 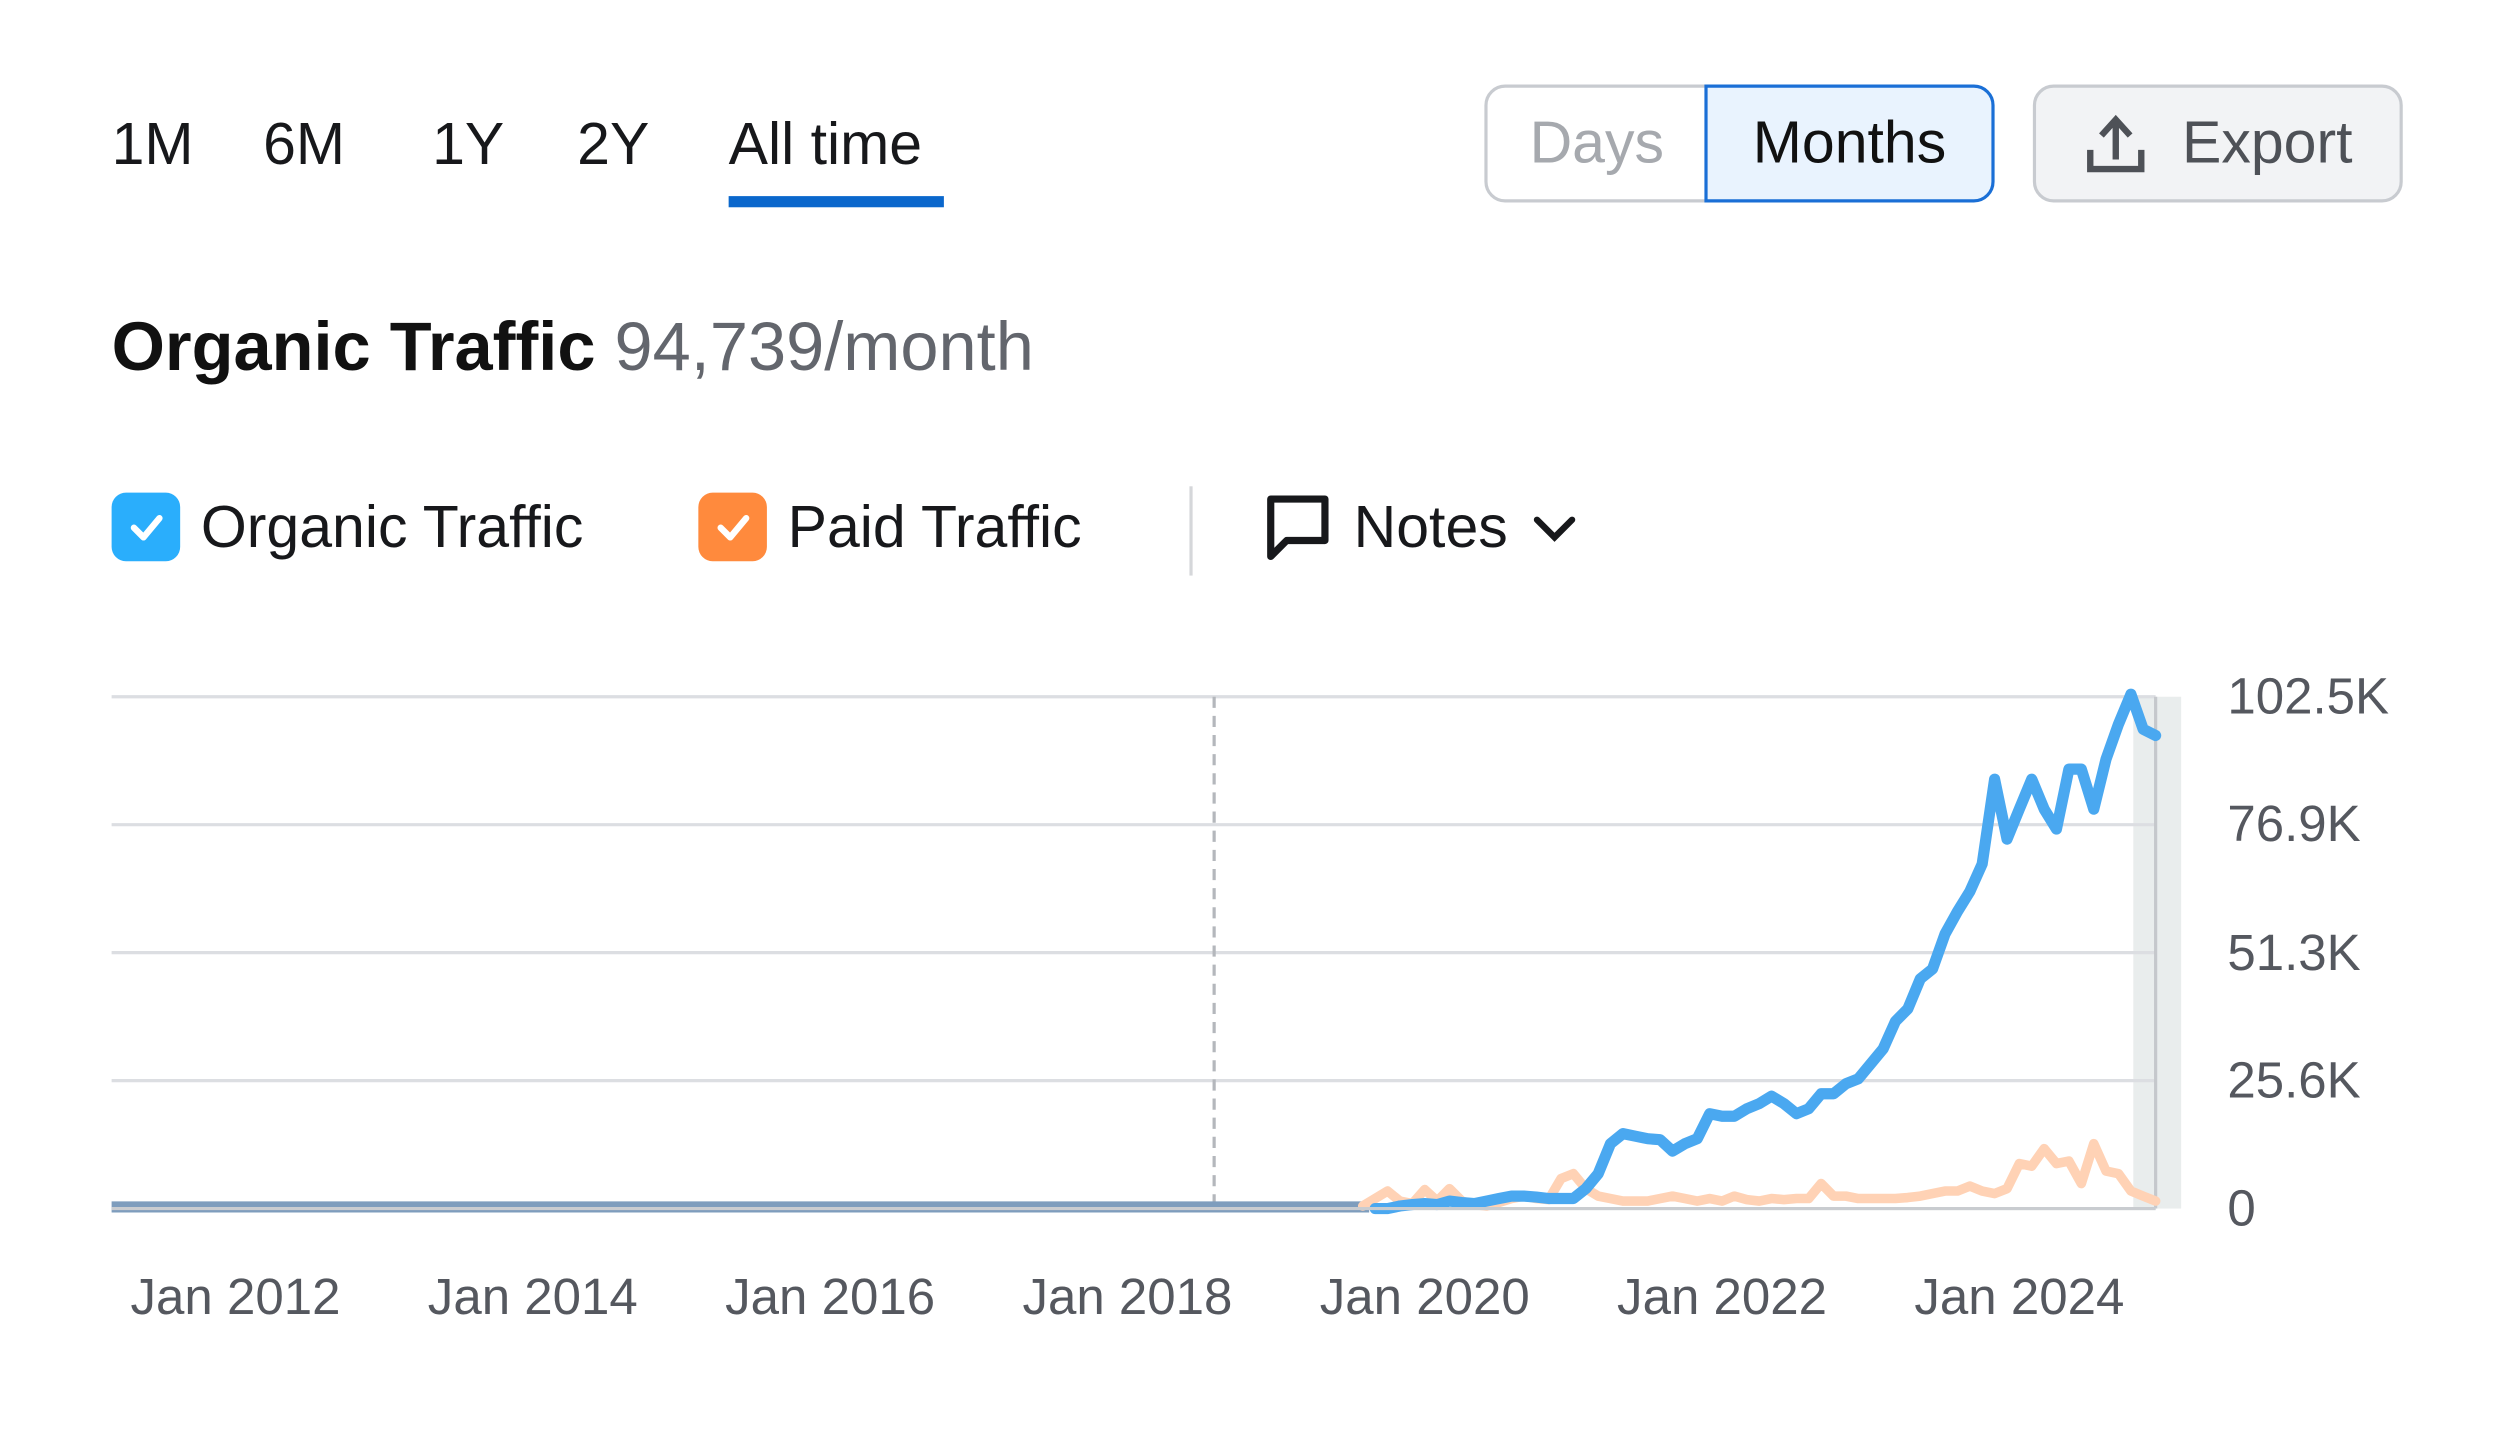 I want to click on y-tick-label: 51.3K, so click(x=2294, y=952).